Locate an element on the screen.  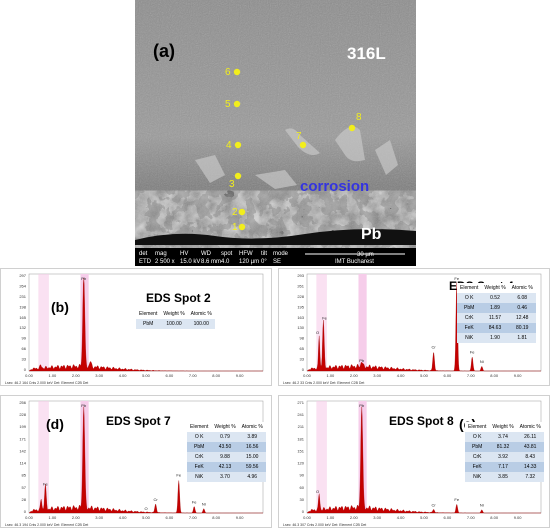
y-tick-label: 256 is located at coordinates (22, 402).